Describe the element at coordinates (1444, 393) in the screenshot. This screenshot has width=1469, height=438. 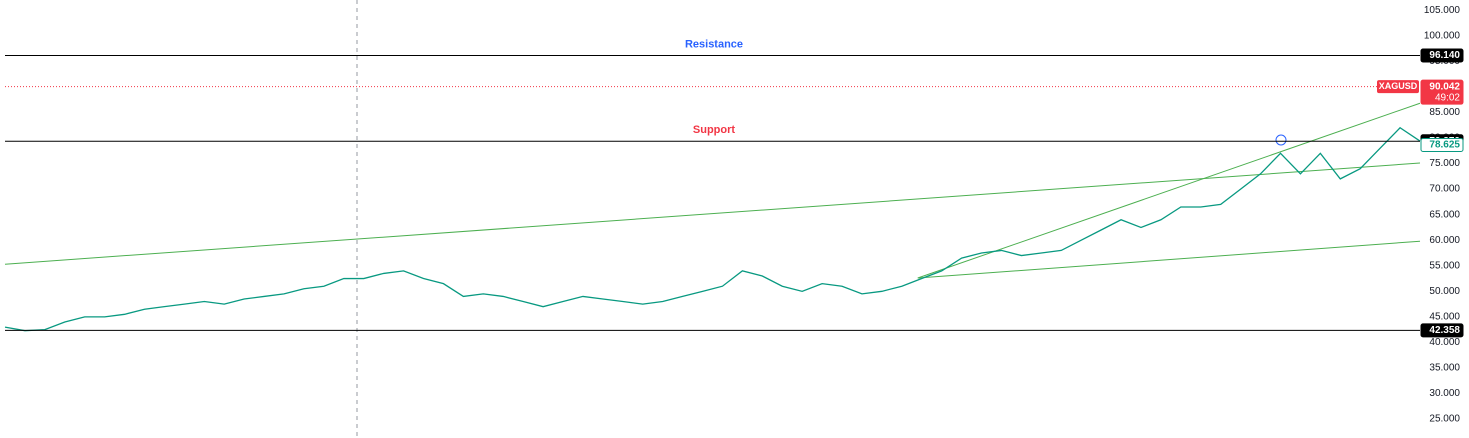
I see `y-tick-label: 30.000` at that location.